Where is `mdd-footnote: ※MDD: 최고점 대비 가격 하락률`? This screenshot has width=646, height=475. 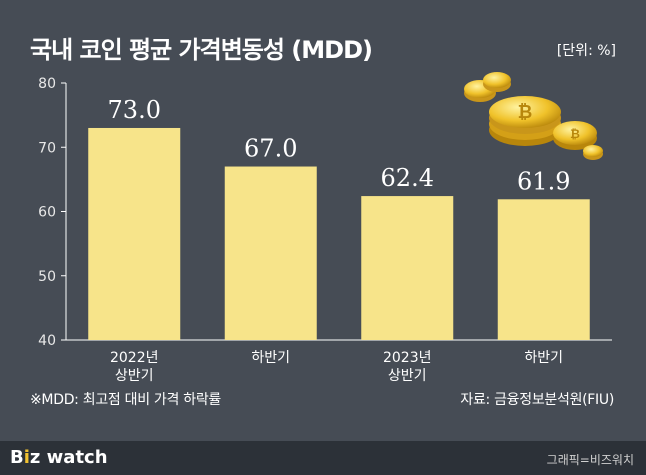 mdd-footnote: ※MDD: 최고점 대비 가격 하락률 is located at coordinates (125, 400).